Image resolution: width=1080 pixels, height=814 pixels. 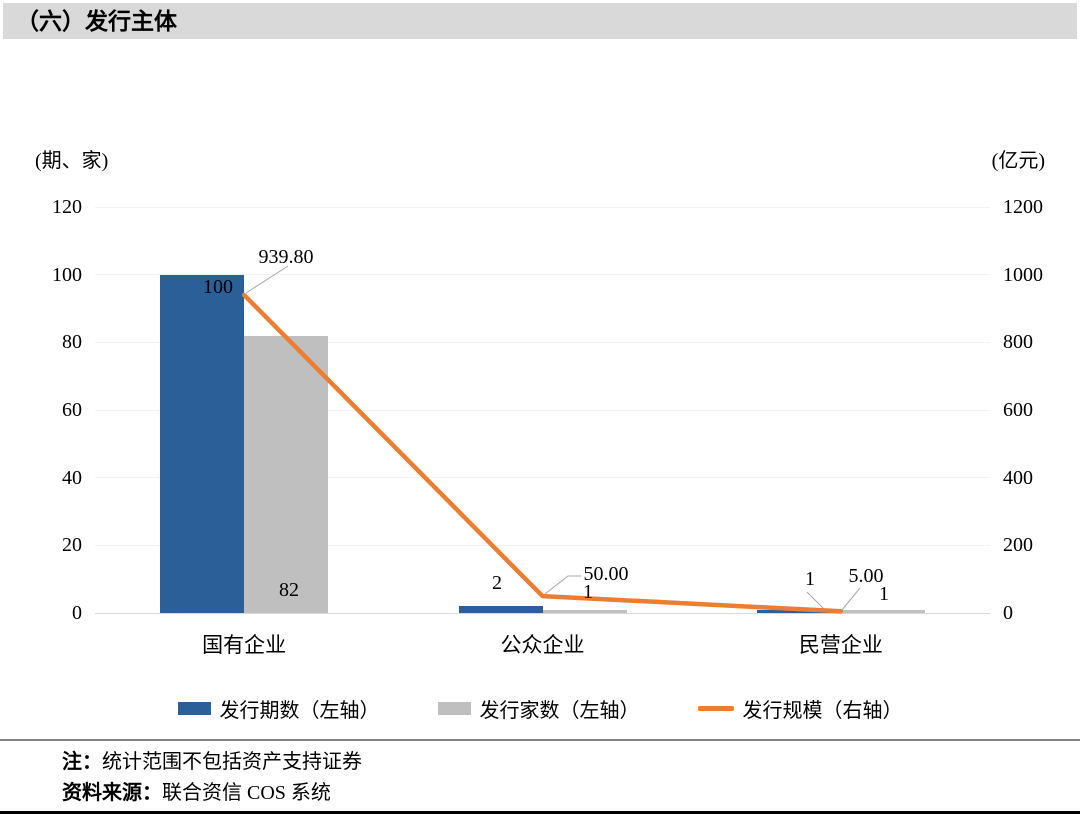 What do you see at coordinates (82, 762) in the screenshot?
I see `note-prefix: 注：` at bounding box center [82, 762].